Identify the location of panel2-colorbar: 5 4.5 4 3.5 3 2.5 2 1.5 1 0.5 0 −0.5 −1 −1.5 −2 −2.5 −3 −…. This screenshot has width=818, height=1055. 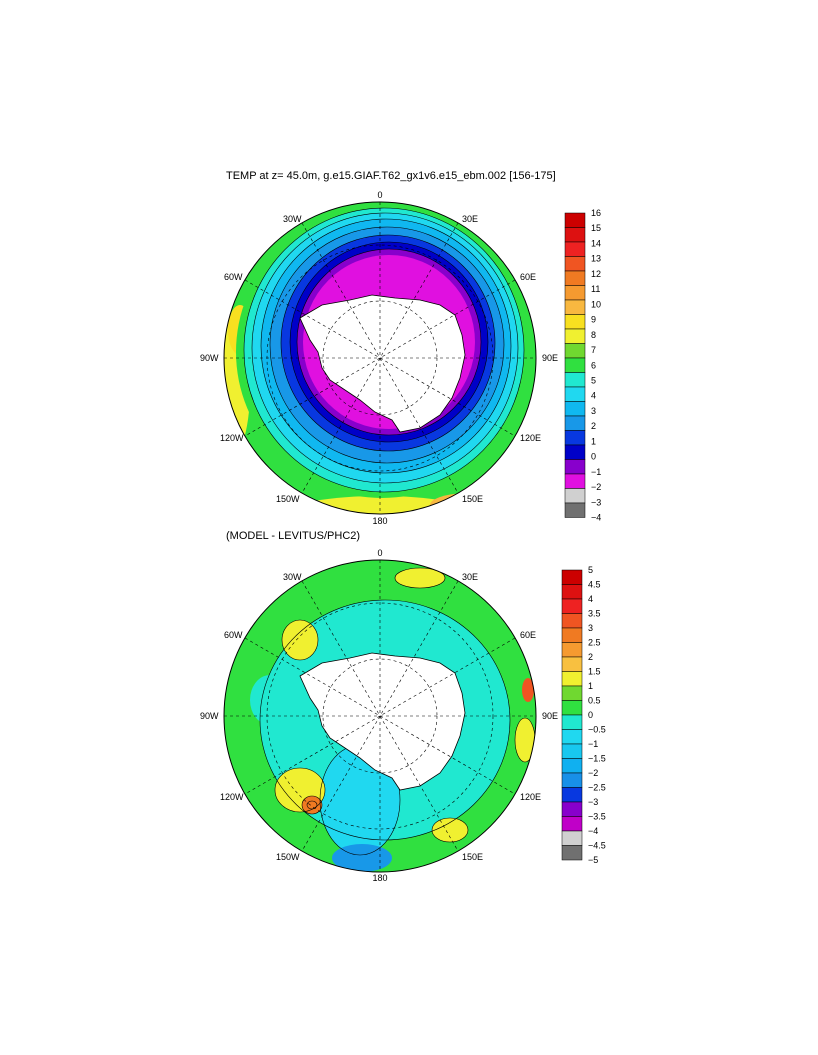
(583, 715).